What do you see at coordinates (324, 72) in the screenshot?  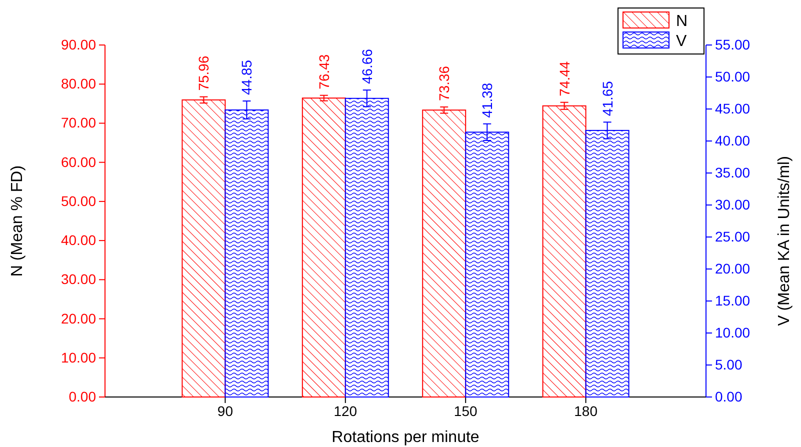 I see `data-label: 76.43` at bounding box center [324, 72].